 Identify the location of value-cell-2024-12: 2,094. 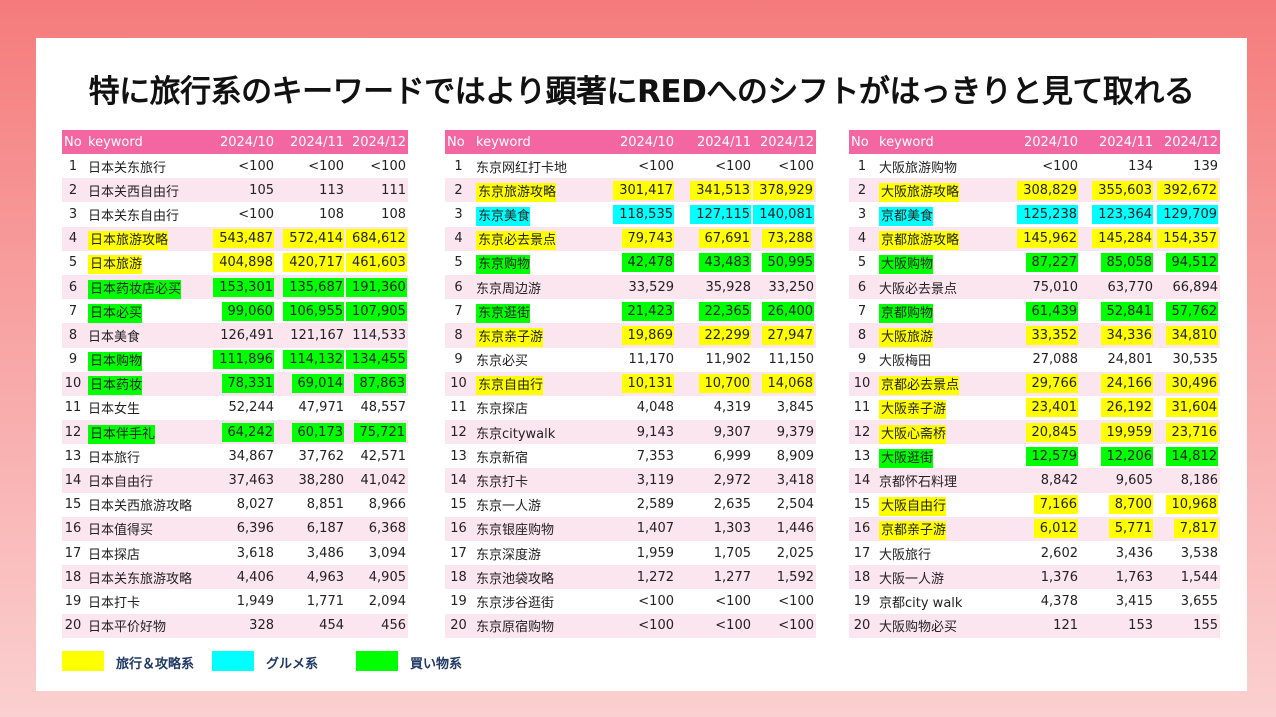
(377, 601).